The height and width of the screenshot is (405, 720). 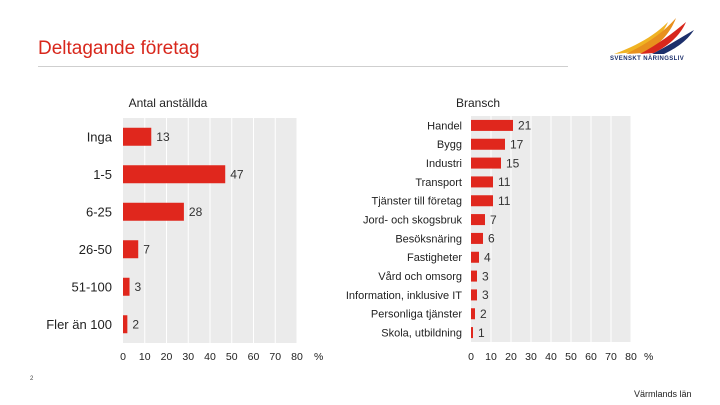 What do you see at coordinates (100, 136) in the screenshot?
I see `employees-category-label: Inga` at bounding box center [100, 136].